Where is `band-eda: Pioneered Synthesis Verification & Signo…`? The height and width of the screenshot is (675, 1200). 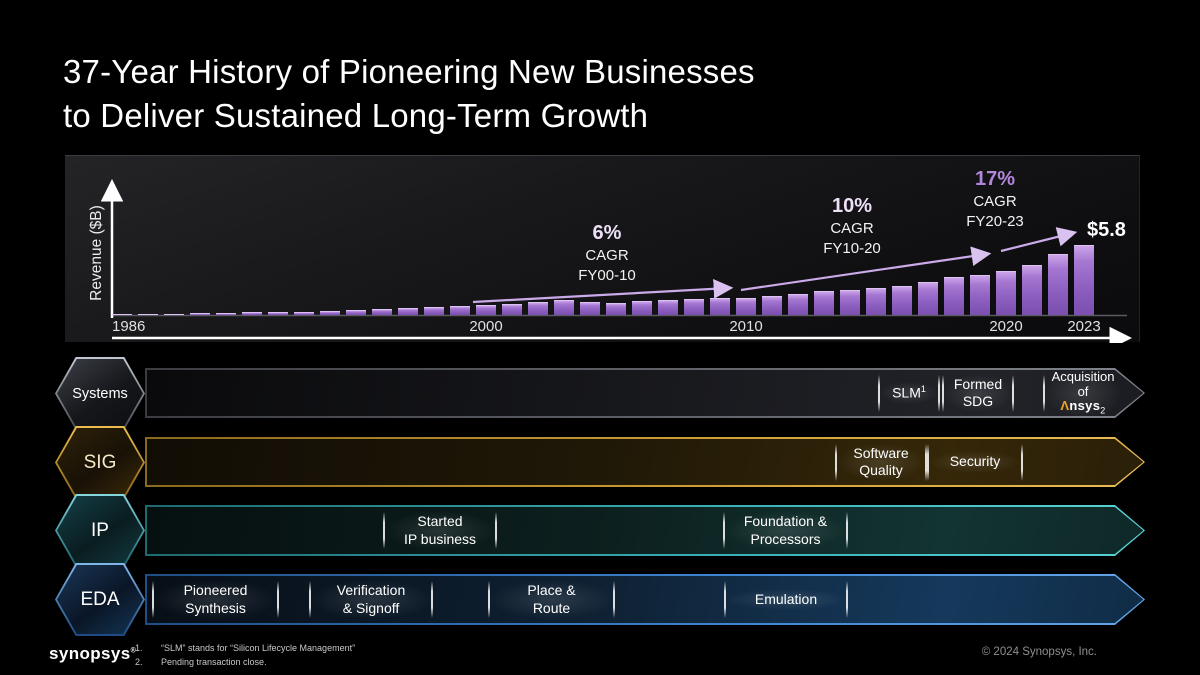 band-eda: Pioneered Synthesis Verification & Signo… is located at coordinates (645, 599).